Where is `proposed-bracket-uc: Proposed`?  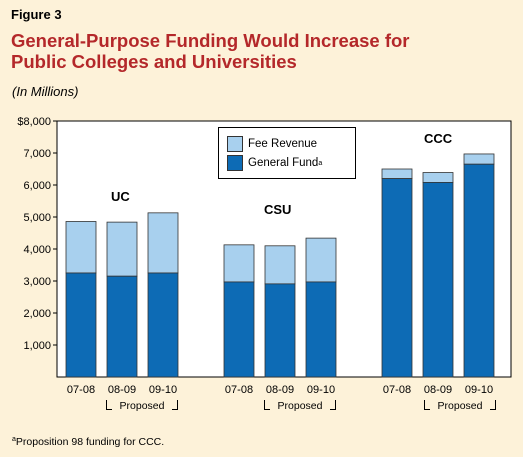 proposed-bracket-uc: Proposed is located at coordinates (142, 405).